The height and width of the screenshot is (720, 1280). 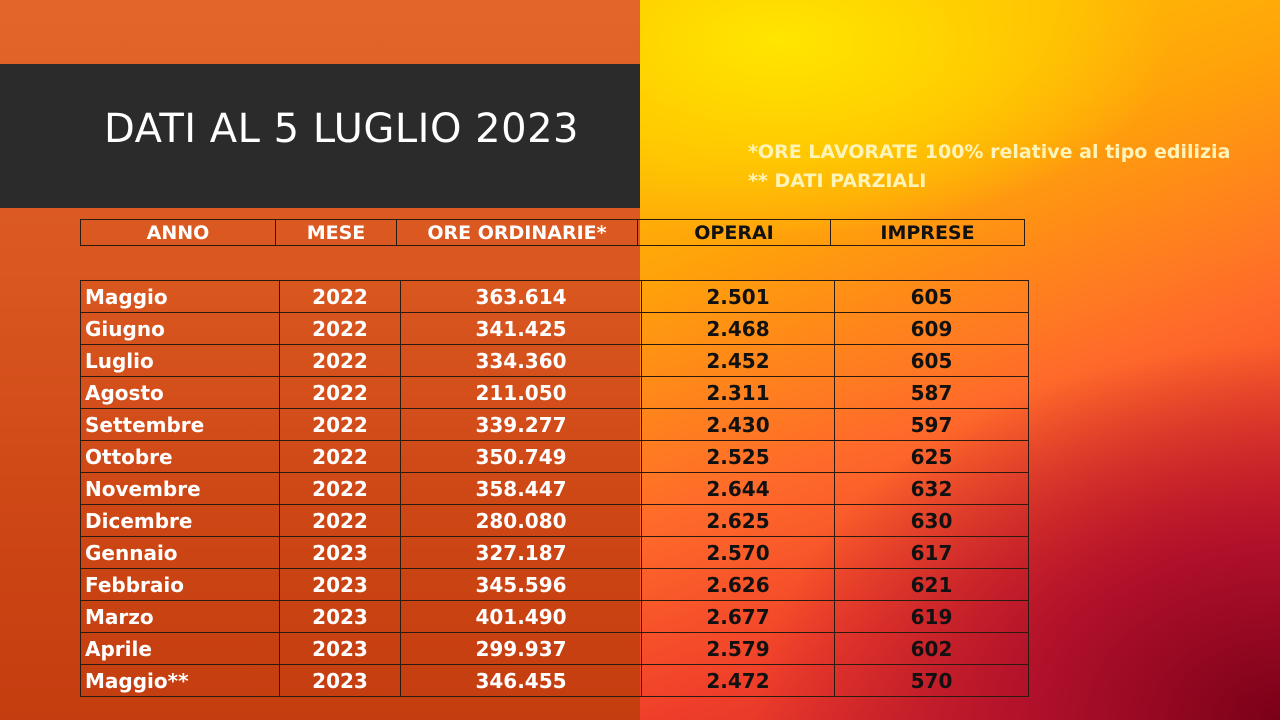 I want to click on operai-cell: 2.644, so click(x=738, y=488).